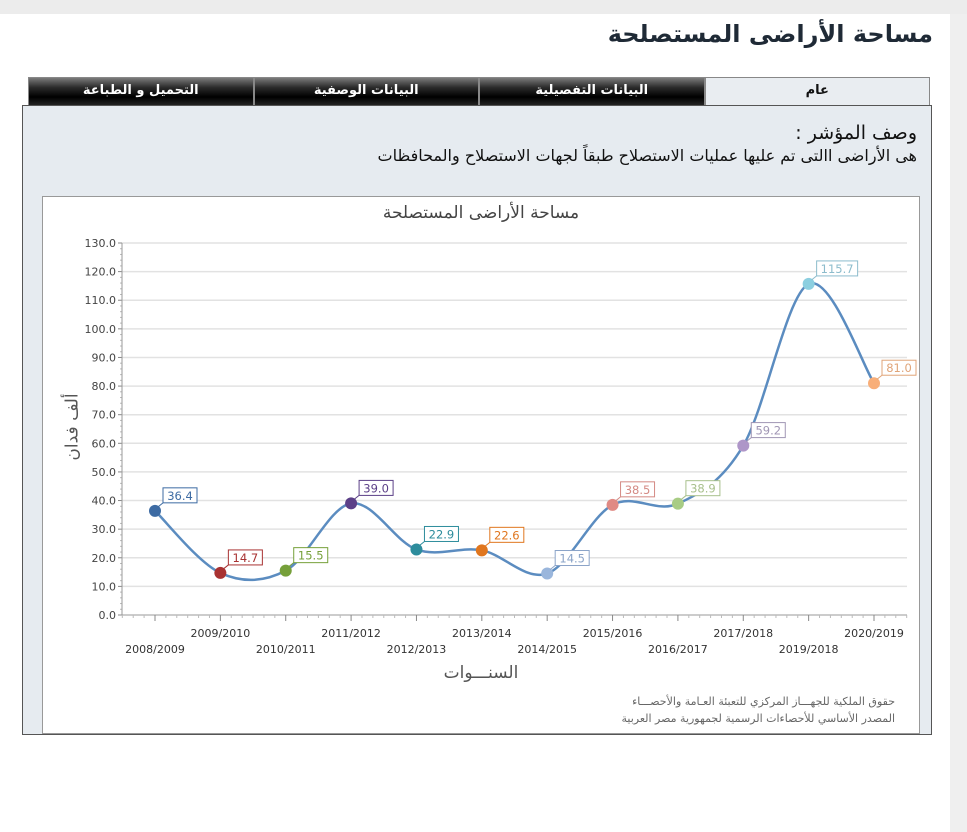  I want to click on data-label: 22.9, so click(442, 534).